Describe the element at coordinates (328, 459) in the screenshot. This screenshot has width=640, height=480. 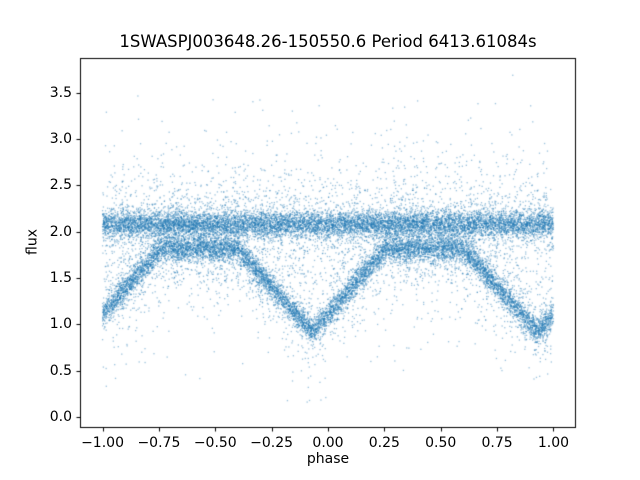
I see `x-axis-title: phase` at that location.